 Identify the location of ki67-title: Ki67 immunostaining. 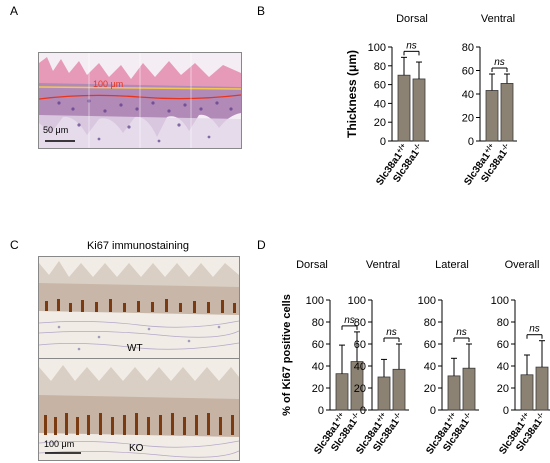
(138, 246).